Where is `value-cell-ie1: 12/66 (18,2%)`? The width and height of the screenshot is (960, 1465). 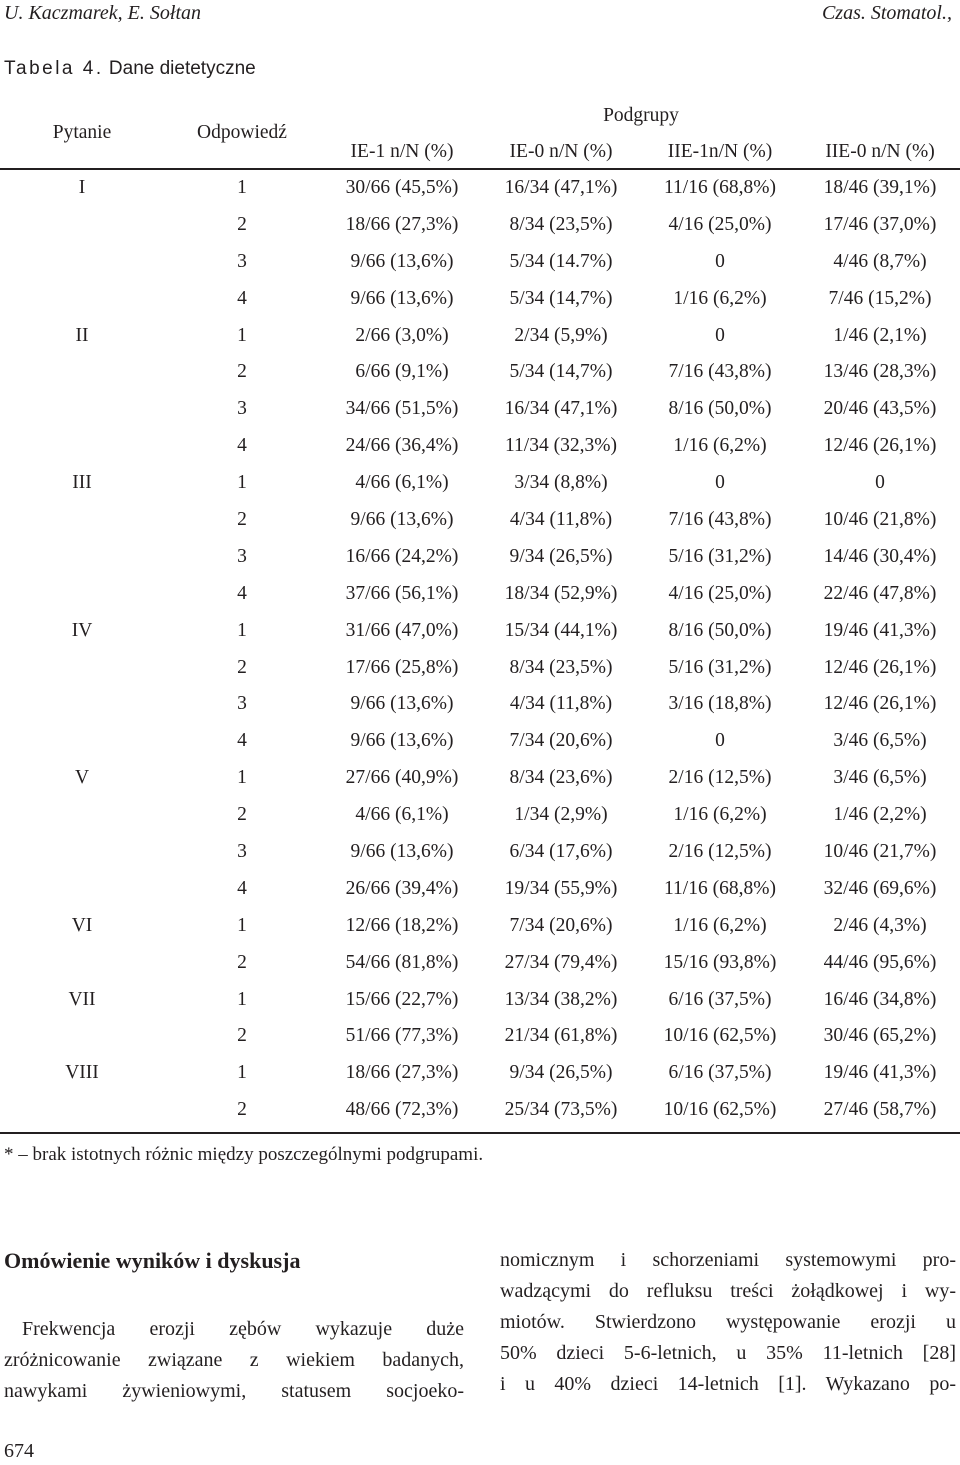
value-cell-ie1: 12/66 (18,2%) is located at coordinates (402, 925).